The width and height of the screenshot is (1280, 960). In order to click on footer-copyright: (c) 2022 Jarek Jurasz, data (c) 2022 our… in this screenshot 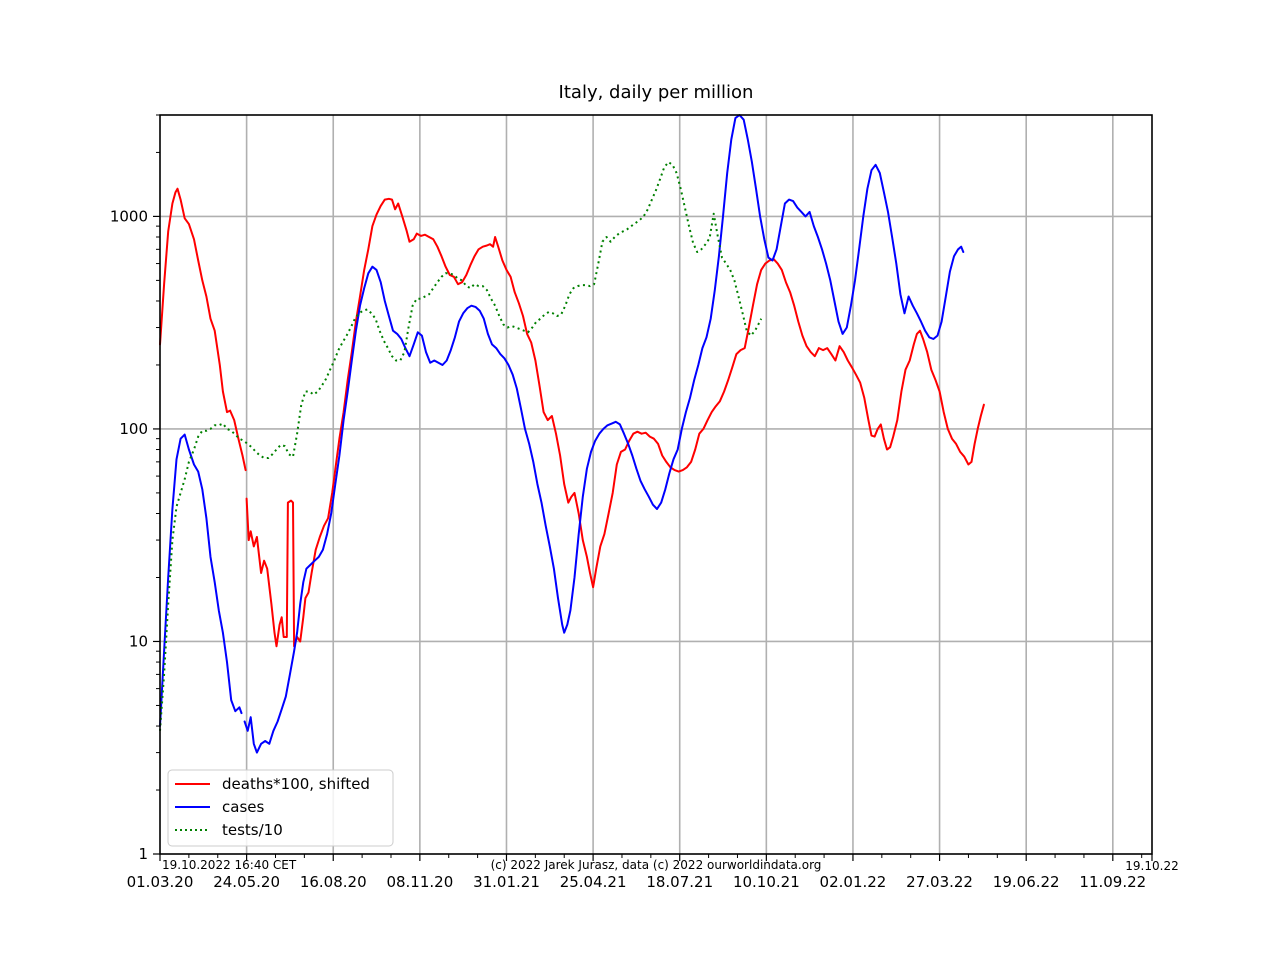, I will do `click(656, 865)`.